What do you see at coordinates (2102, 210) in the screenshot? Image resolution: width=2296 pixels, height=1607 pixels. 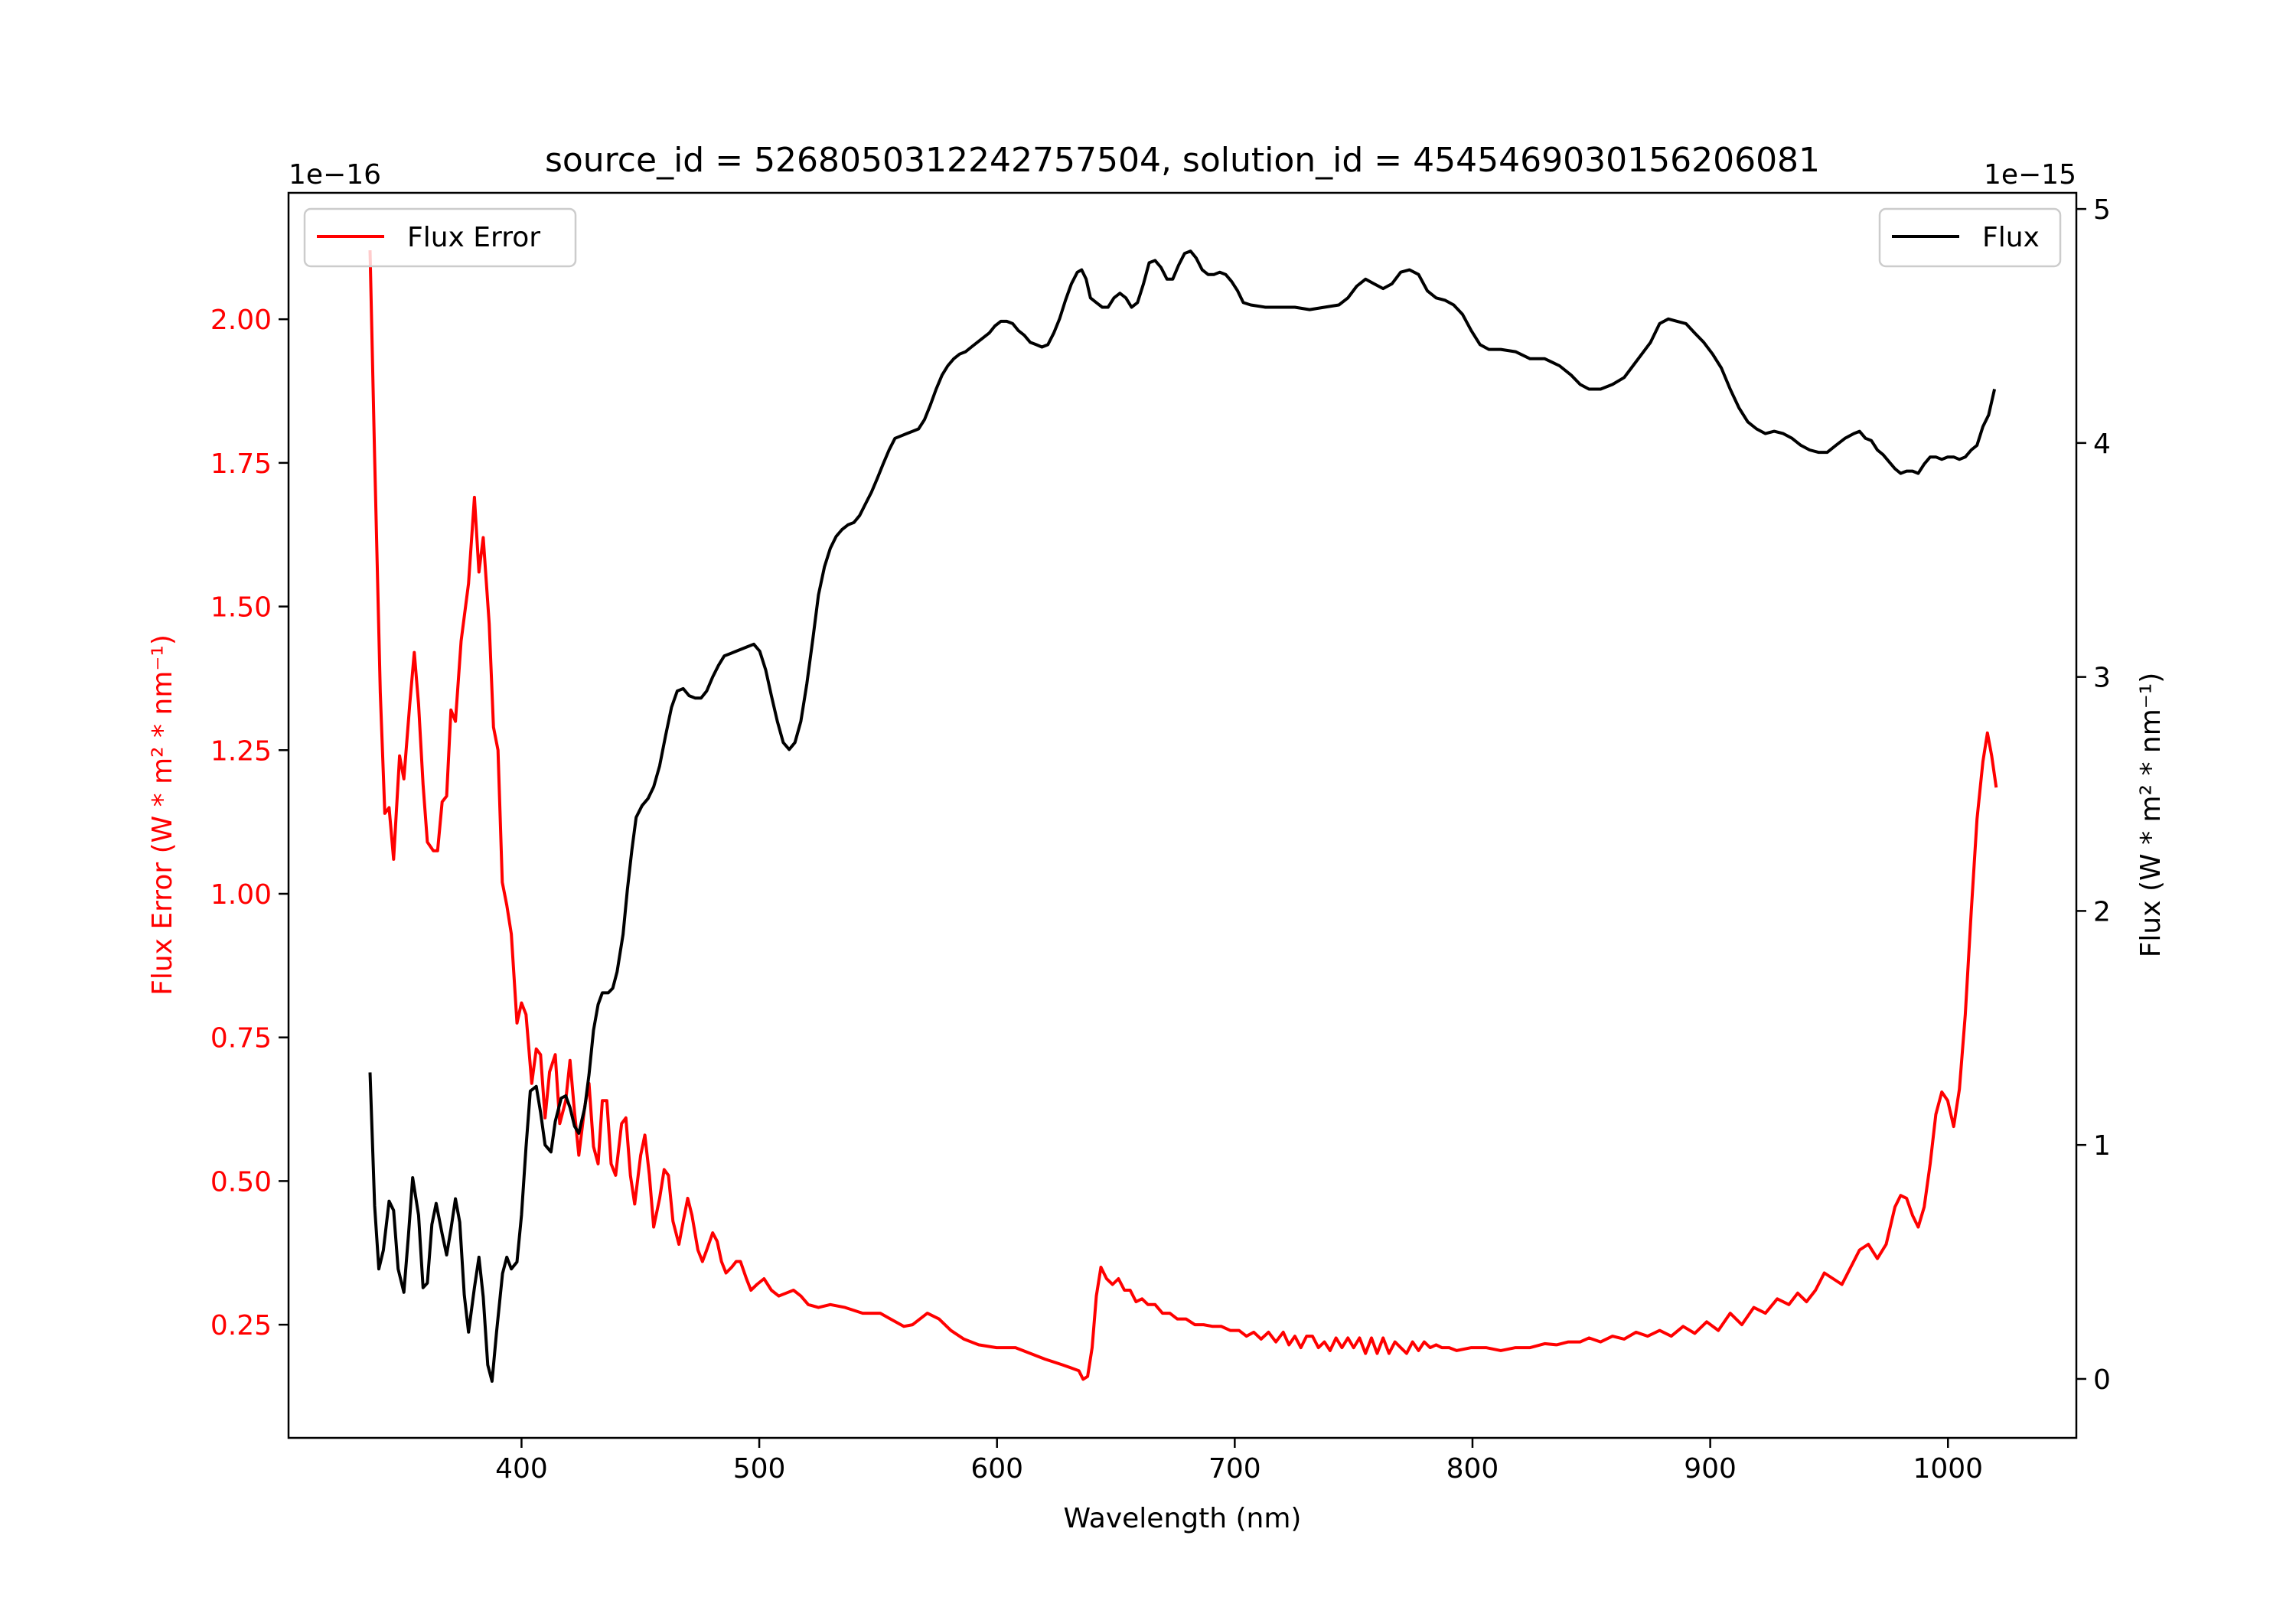 I see `right-y-tick-label: 5` at bounding box center [2102, 210].